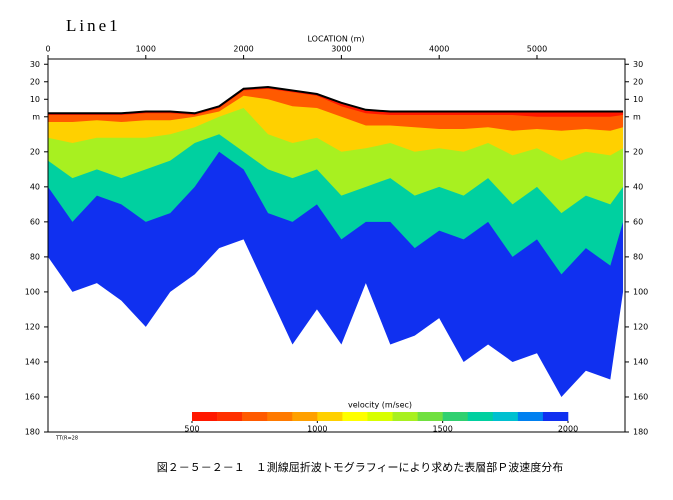 The width and height of the screenshot is (673, 500). Describe the element at coordinates (36, 116) in the screenshot. I see `y-tick-label-left: m` at that location.